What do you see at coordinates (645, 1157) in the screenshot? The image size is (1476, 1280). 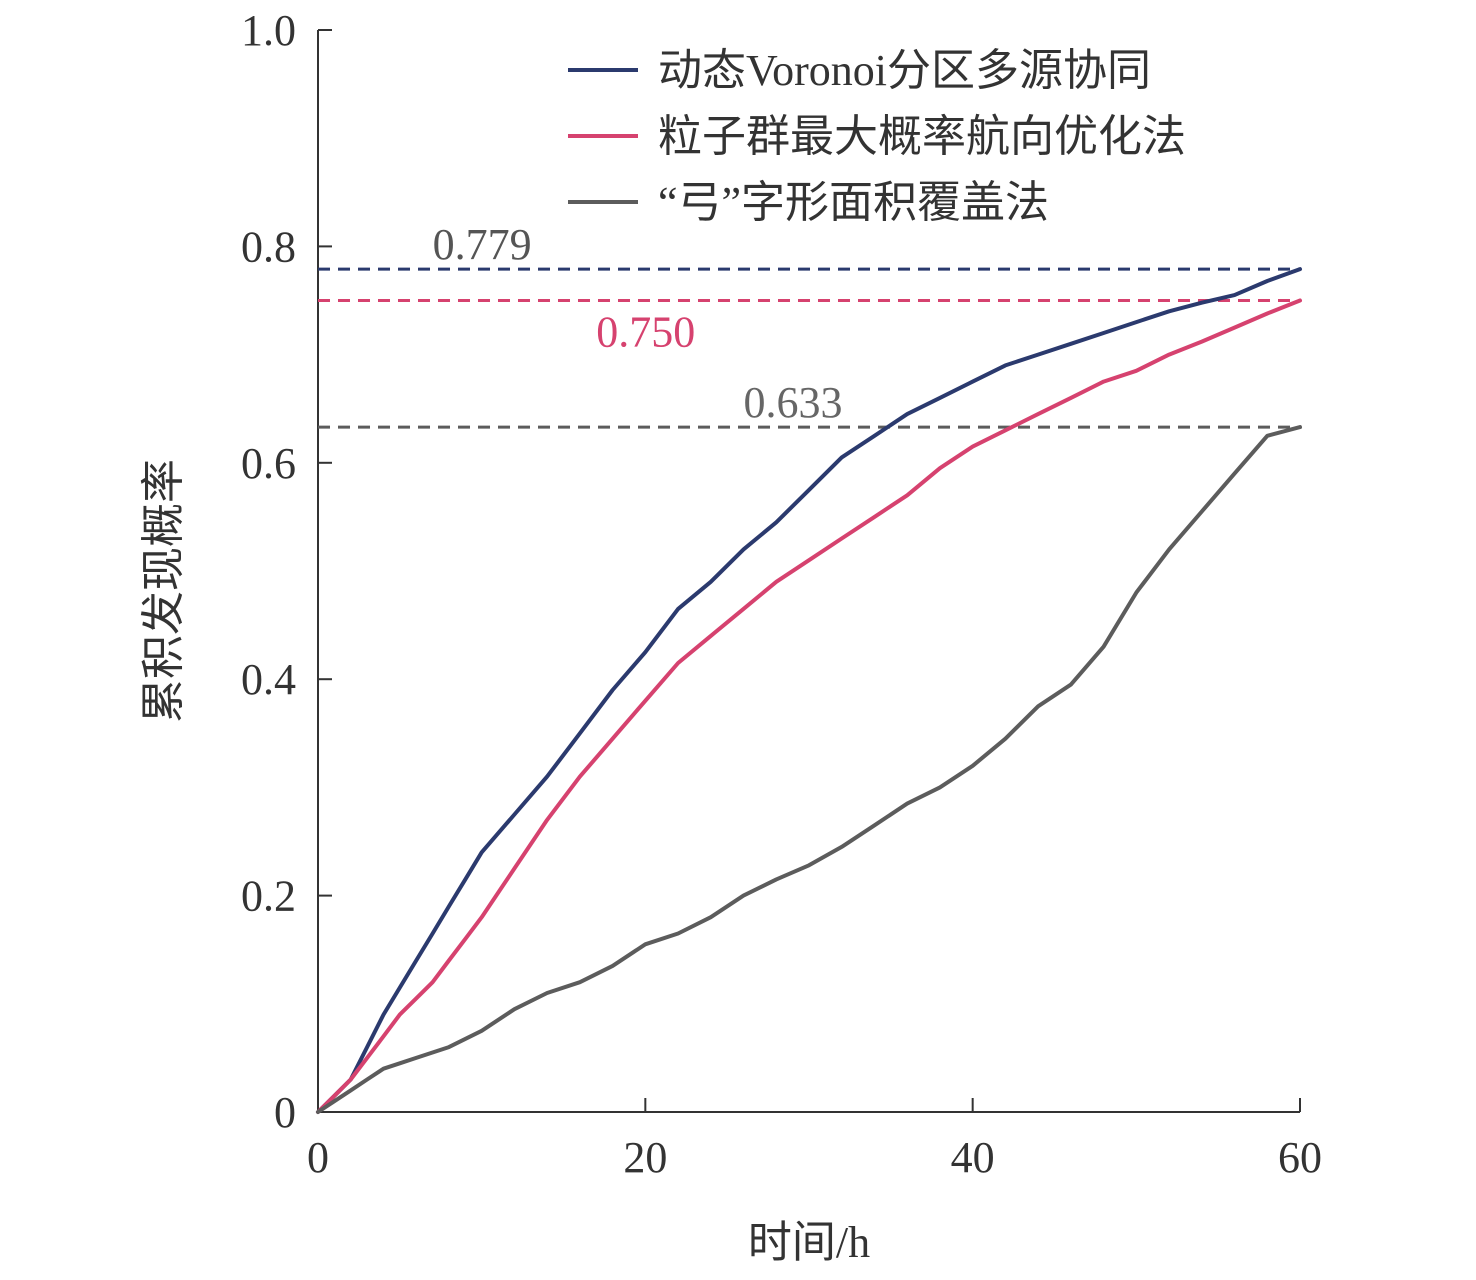 I see `x-tick-label: 20` at bounding box center [645, 1157].